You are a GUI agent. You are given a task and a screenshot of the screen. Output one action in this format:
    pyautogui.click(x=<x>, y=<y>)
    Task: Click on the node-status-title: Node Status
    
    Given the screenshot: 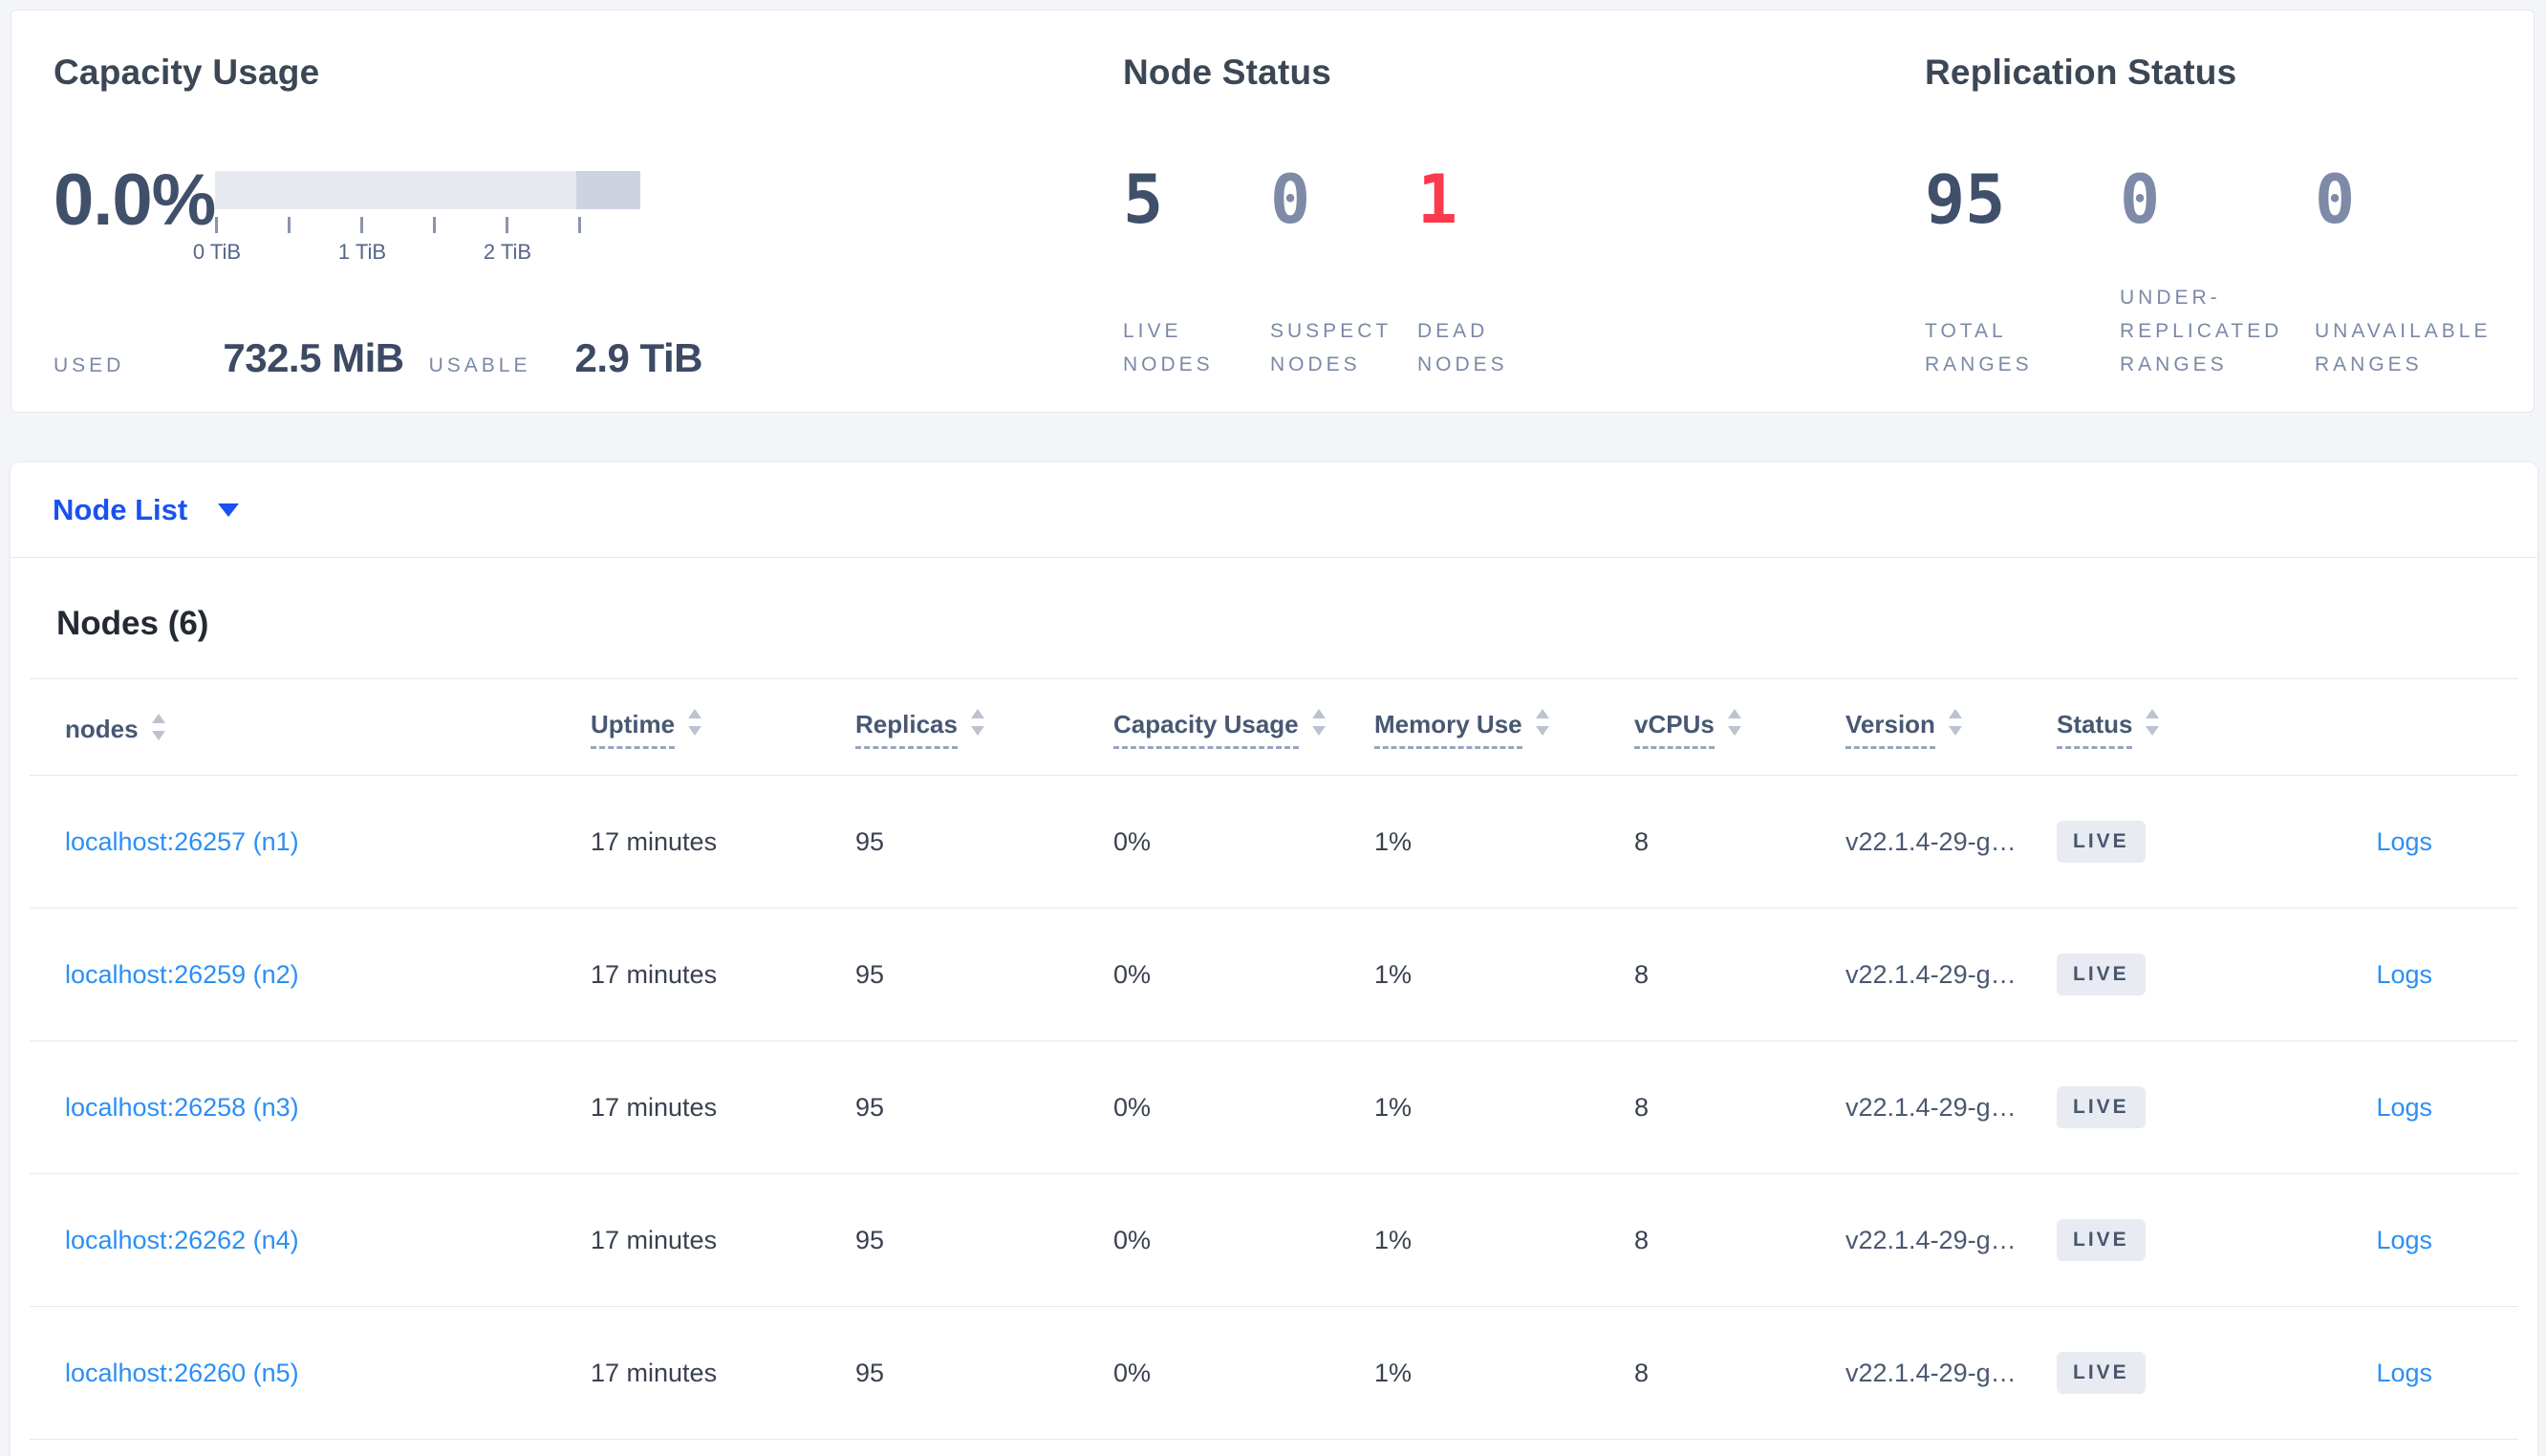 What is the action you would take?
    pyautogui.click(x=1227, y=73)
    